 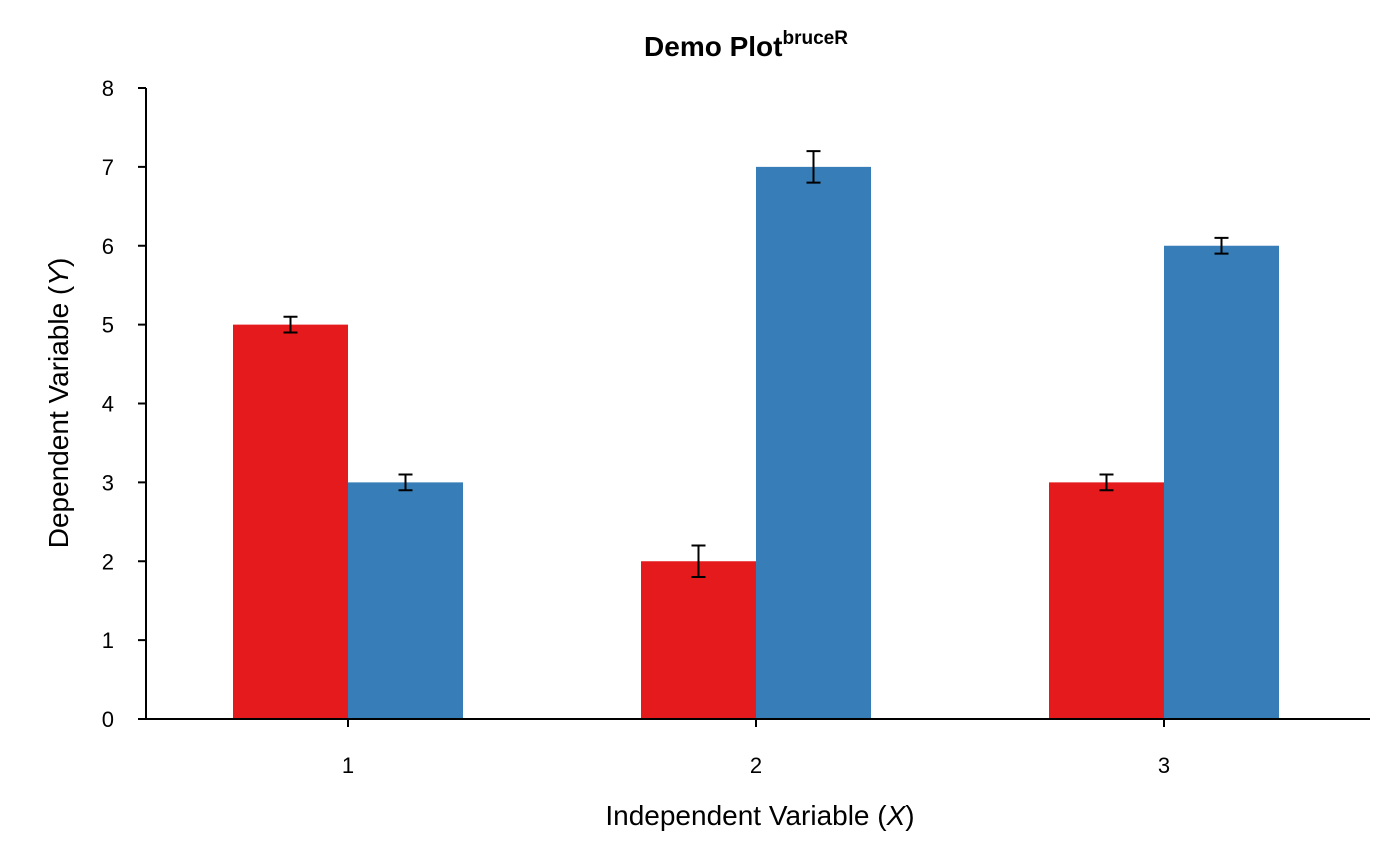 What do you see at coordinates (405, 482) in the screenshot?
I see `error-bar-series2-cat1` at bounding box center [405, 482].